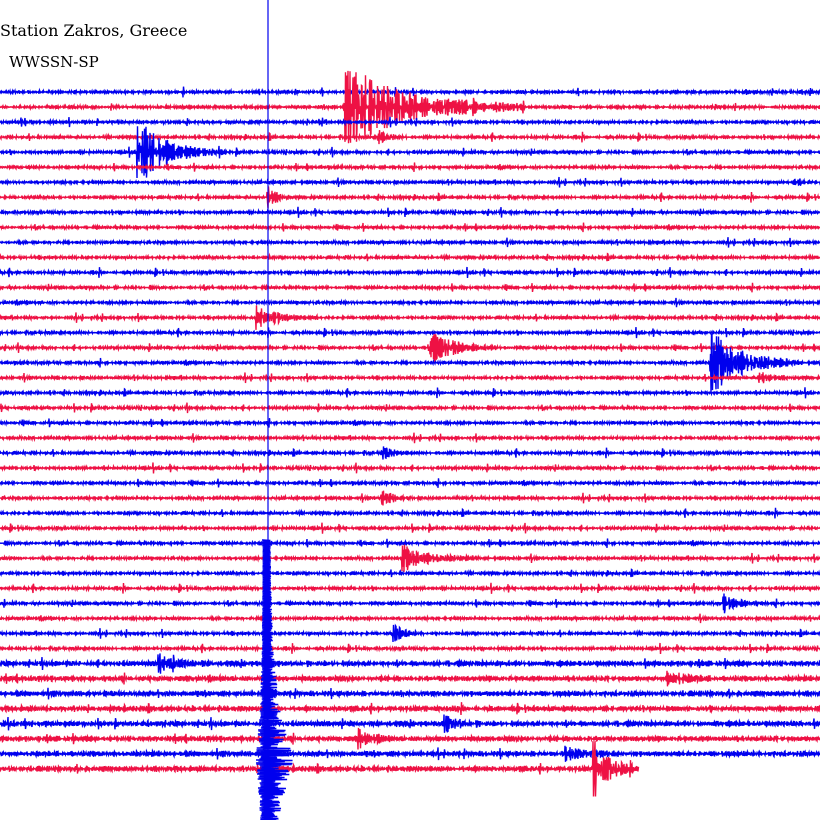 Image resolution: width=820 pixels, height=820 pixels. What do you see at coordinates (94, 30) in the screenshot?
I see `chart-title: Station Zakros, Greece` at bounding box center [94, 30].